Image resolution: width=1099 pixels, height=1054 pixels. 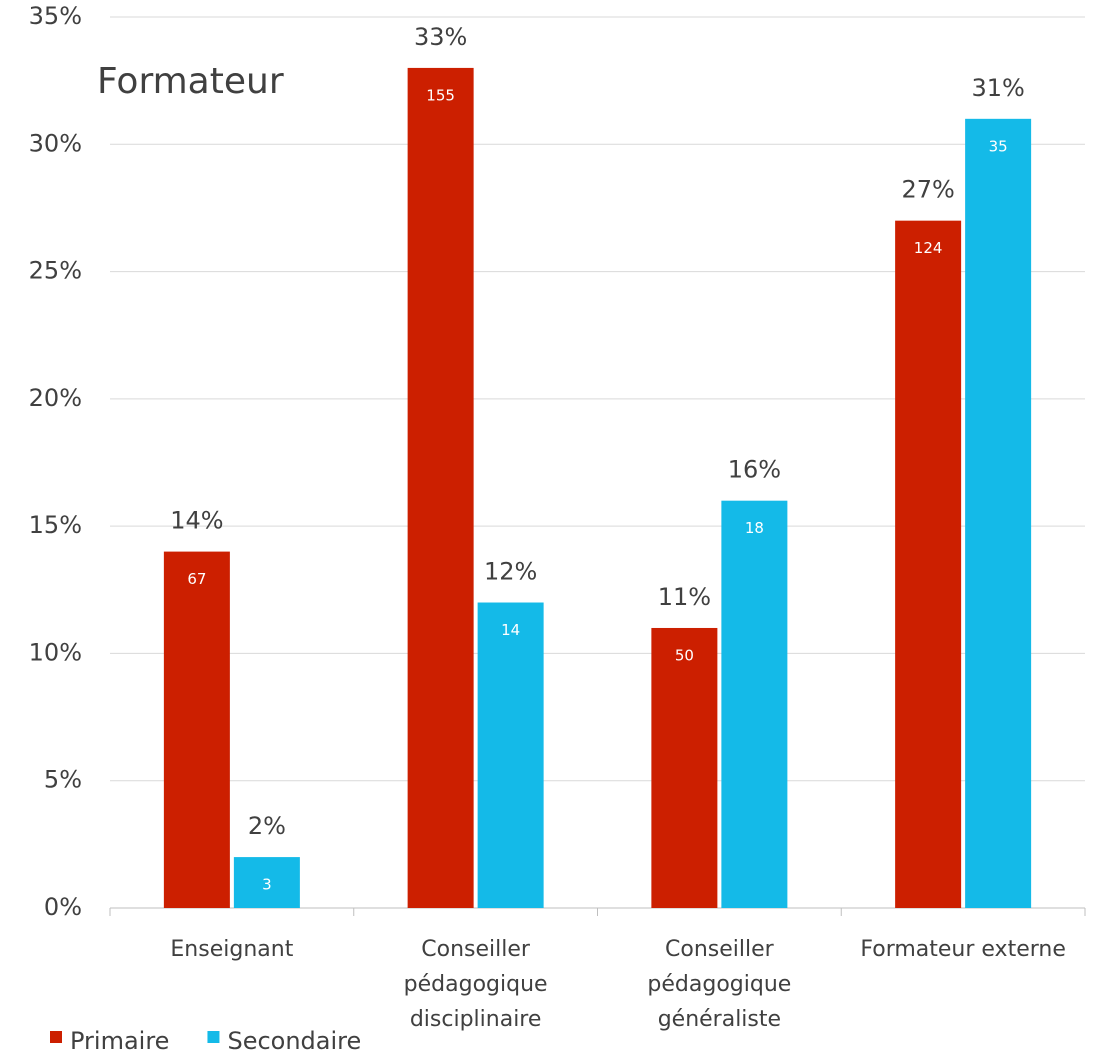 I want to click on count-label: 18, so click(x=754, y=528).